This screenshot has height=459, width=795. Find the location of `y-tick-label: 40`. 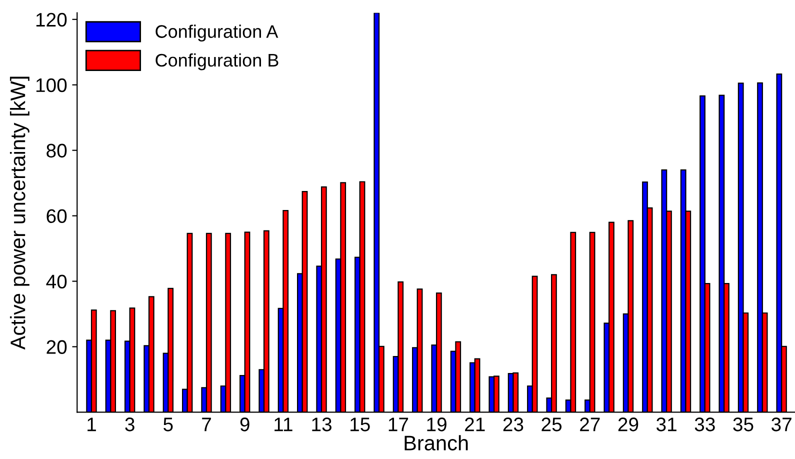

y-tick-label: 40 is located at coordinates (56, 281).